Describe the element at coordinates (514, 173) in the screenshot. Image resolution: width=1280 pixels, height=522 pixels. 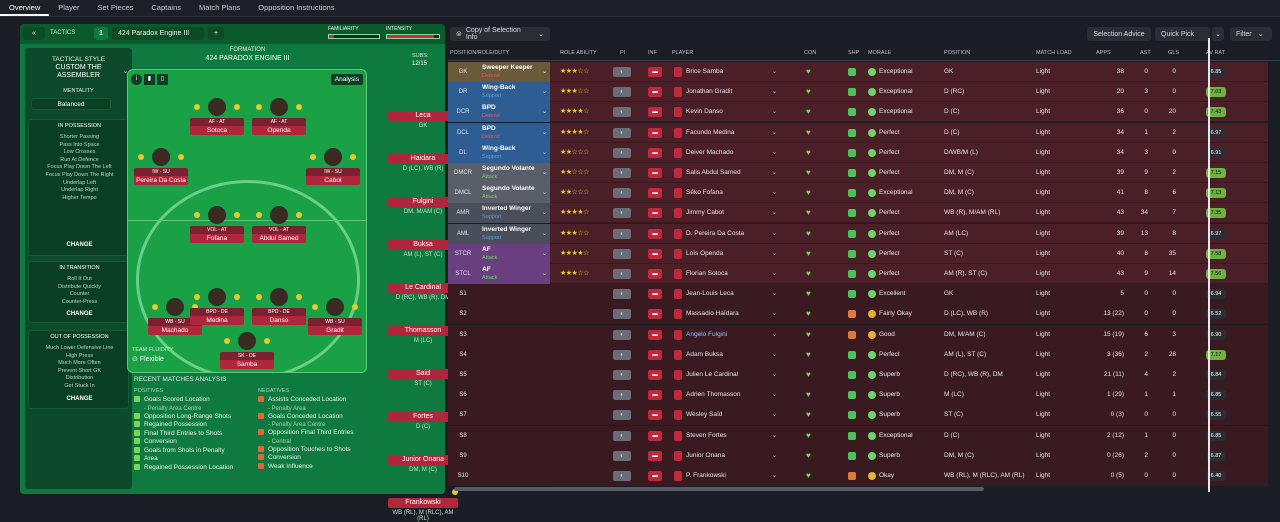
I see `role-duty-selector: Segundo Volante Attack` at that location.